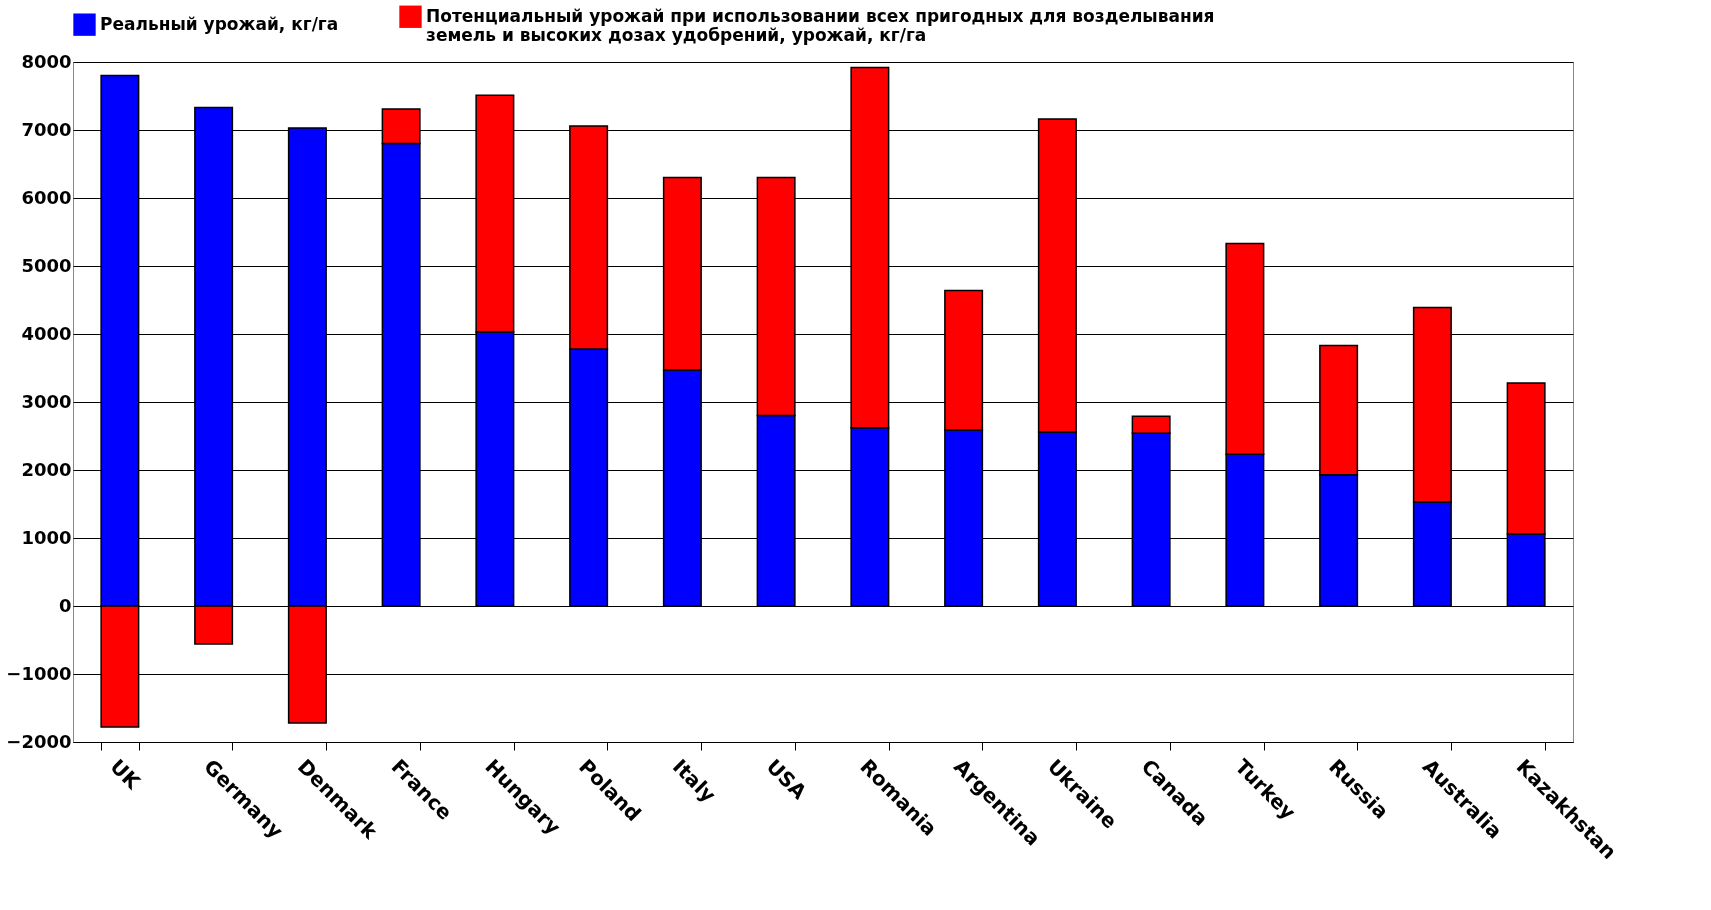 This screenshot has width=1711, height=910. What do you see at coordinates (46, 401) in the screenshot?
I see `y-tick-label: 3000` at bounding box center [46, 401].